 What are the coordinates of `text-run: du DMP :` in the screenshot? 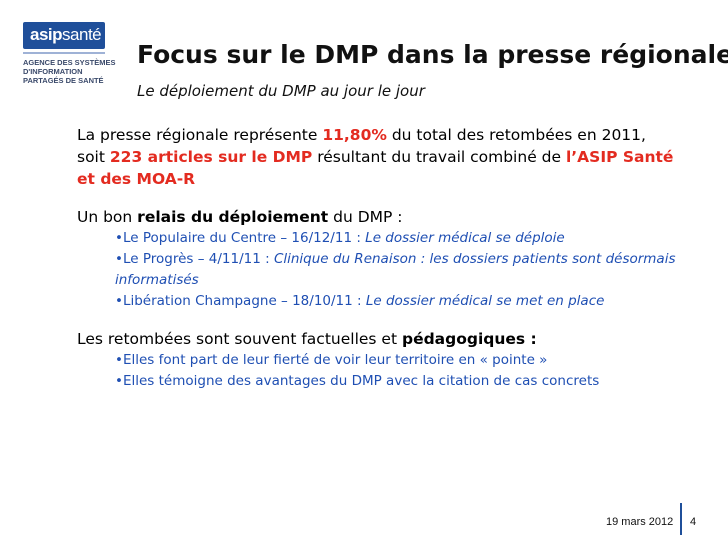 It's located at (365, 217).